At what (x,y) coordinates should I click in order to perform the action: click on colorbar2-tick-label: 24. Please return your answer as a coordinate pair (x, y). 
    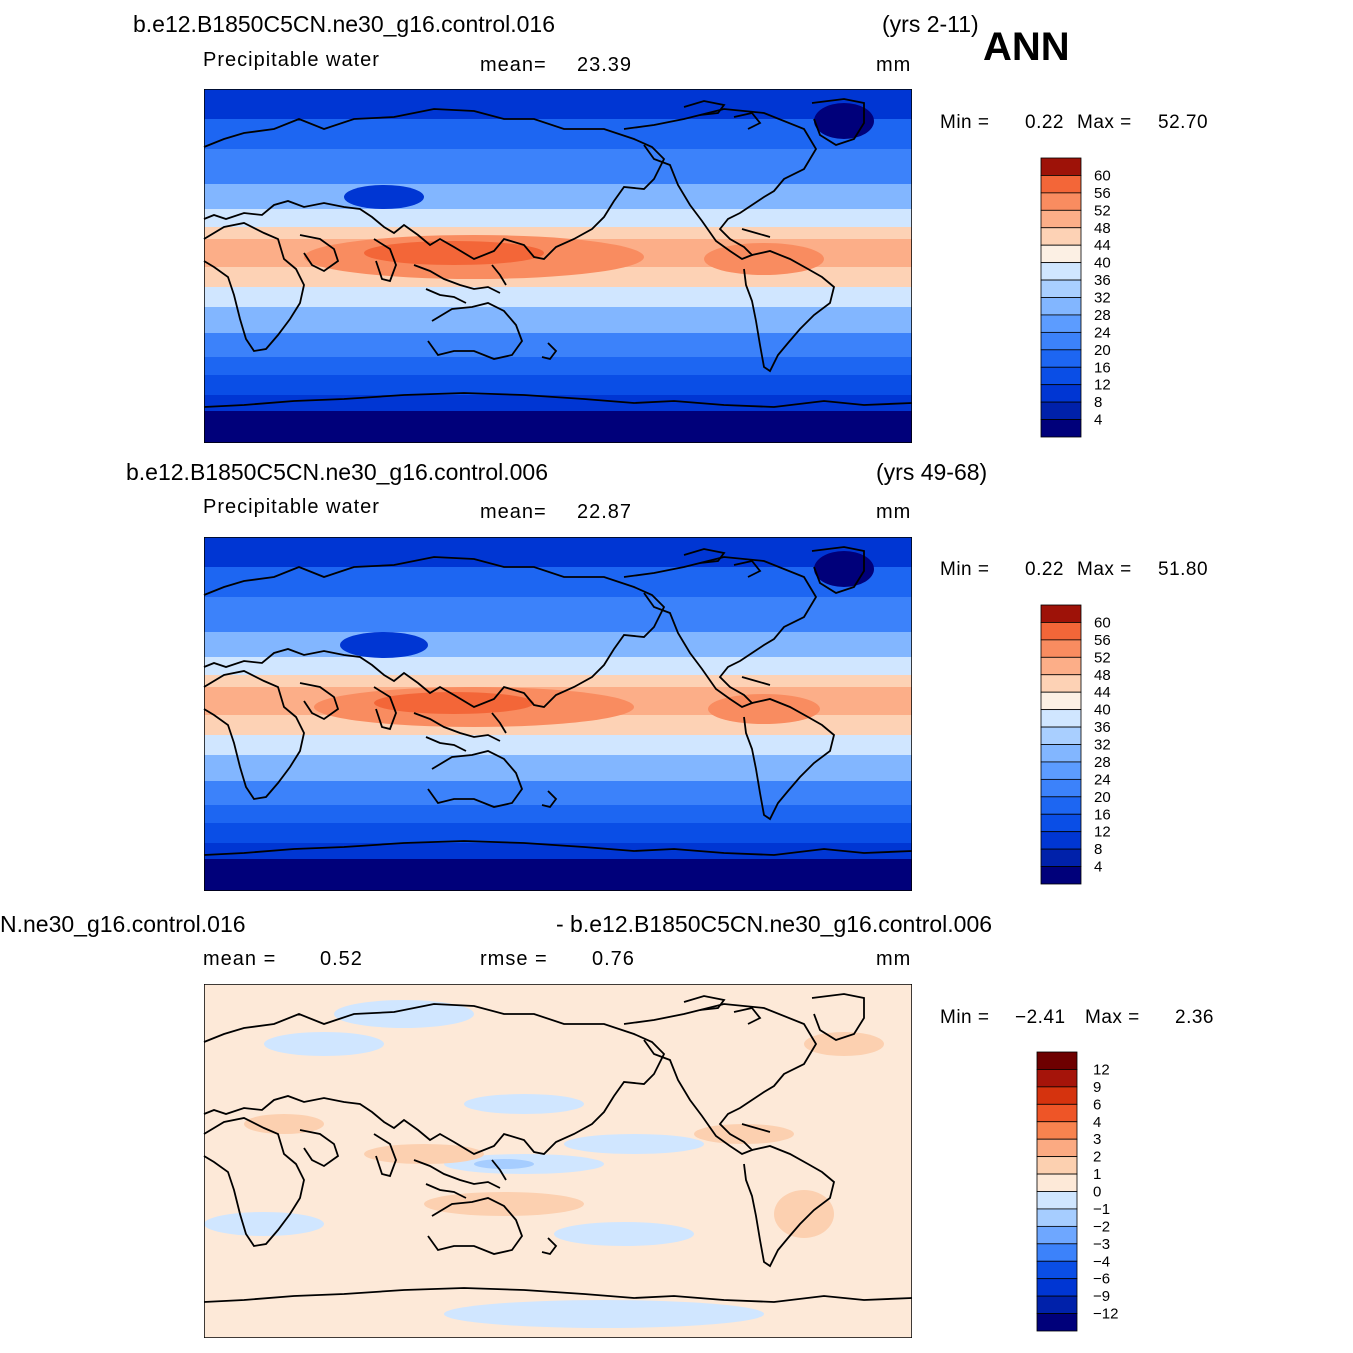
    Looking at the image, I should click on (1102, 779).